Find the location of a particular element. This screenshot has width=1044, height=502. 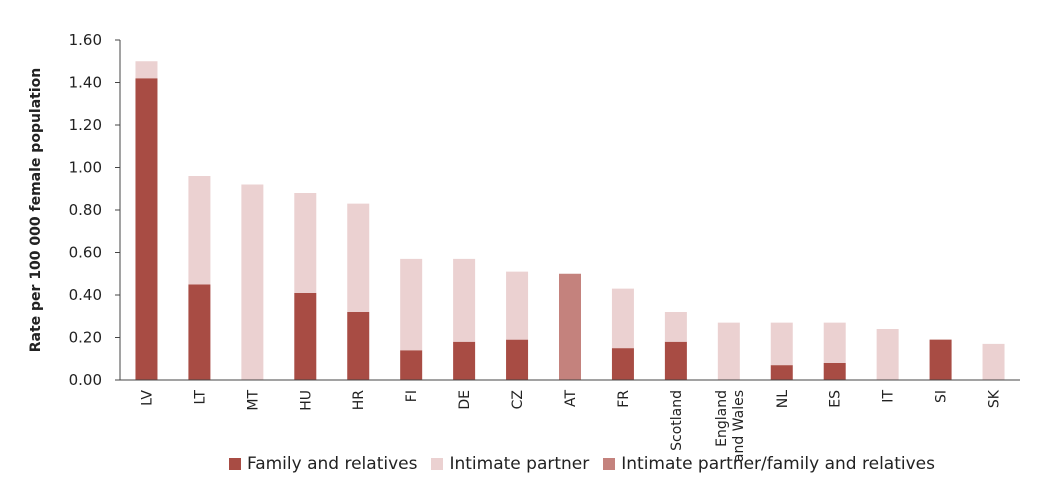

x-tick-label: HU is located at coordinates (306, 400).